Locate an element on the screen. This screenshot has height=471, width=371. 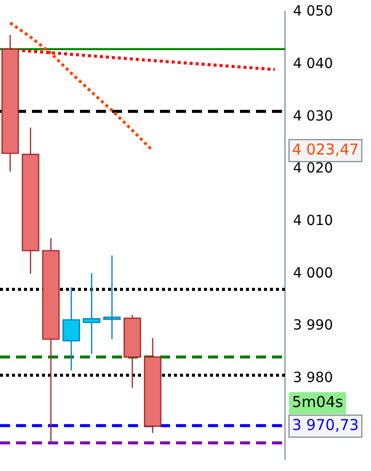
y-tick-label: 4 010 is located at coordinates (313, 221).